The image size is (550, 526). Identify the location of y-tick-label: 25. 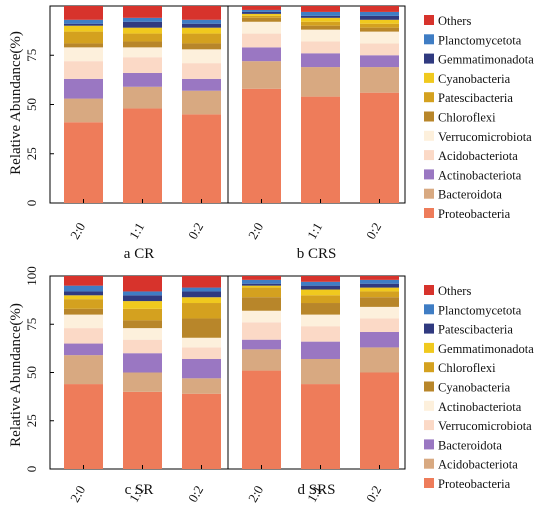
(31, 153).